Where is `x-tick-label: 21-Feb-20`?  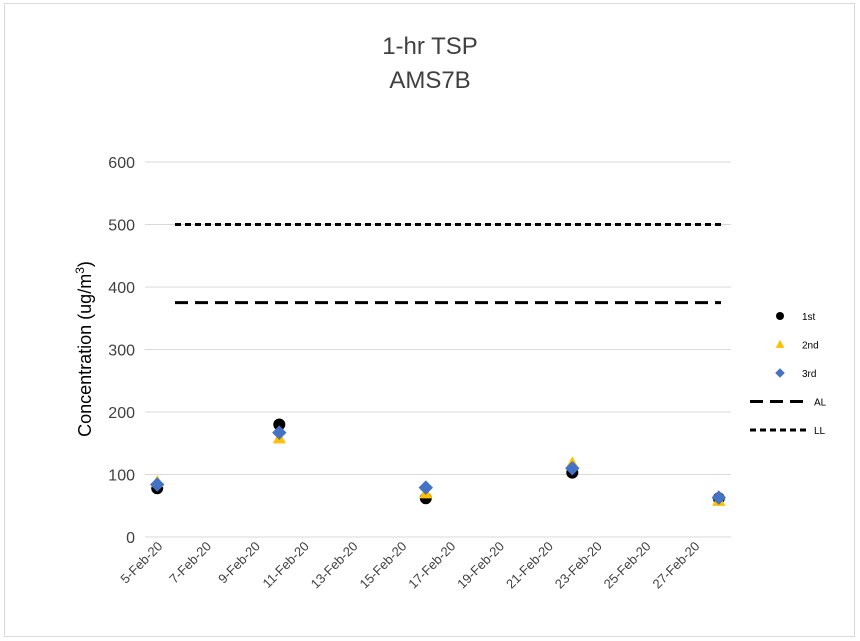 x-tick-label: 21-Feb-20 is located at coordinates (529, 565).